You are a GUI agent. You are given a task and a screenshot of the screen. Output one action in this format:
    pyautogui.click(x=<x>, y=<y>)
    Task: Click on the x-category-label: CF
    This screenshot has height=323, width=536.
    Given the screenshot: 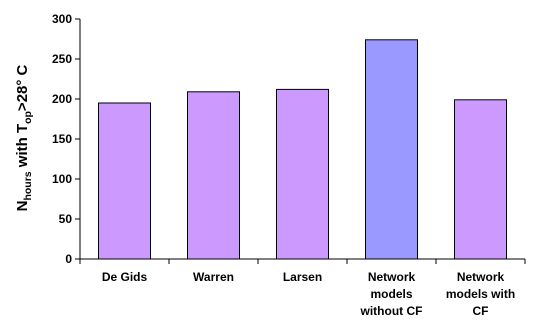 What is the action you would take?
    pyautogui.click(x=481, y=311)
    